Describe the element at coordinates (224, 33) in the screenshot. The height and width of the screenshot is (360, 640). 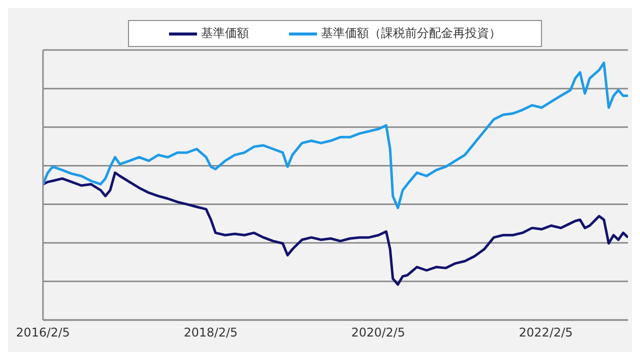
I see `legend-label: 基準価額` at that location.